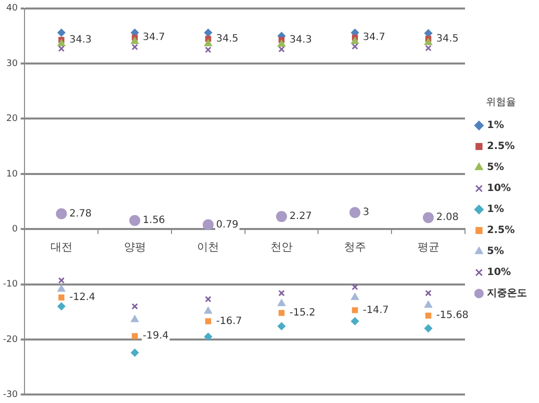  What do you see at coordinates (452, 316) in the screenshot?
I see `data-label: -15.68` at bounding box center [452, 316].